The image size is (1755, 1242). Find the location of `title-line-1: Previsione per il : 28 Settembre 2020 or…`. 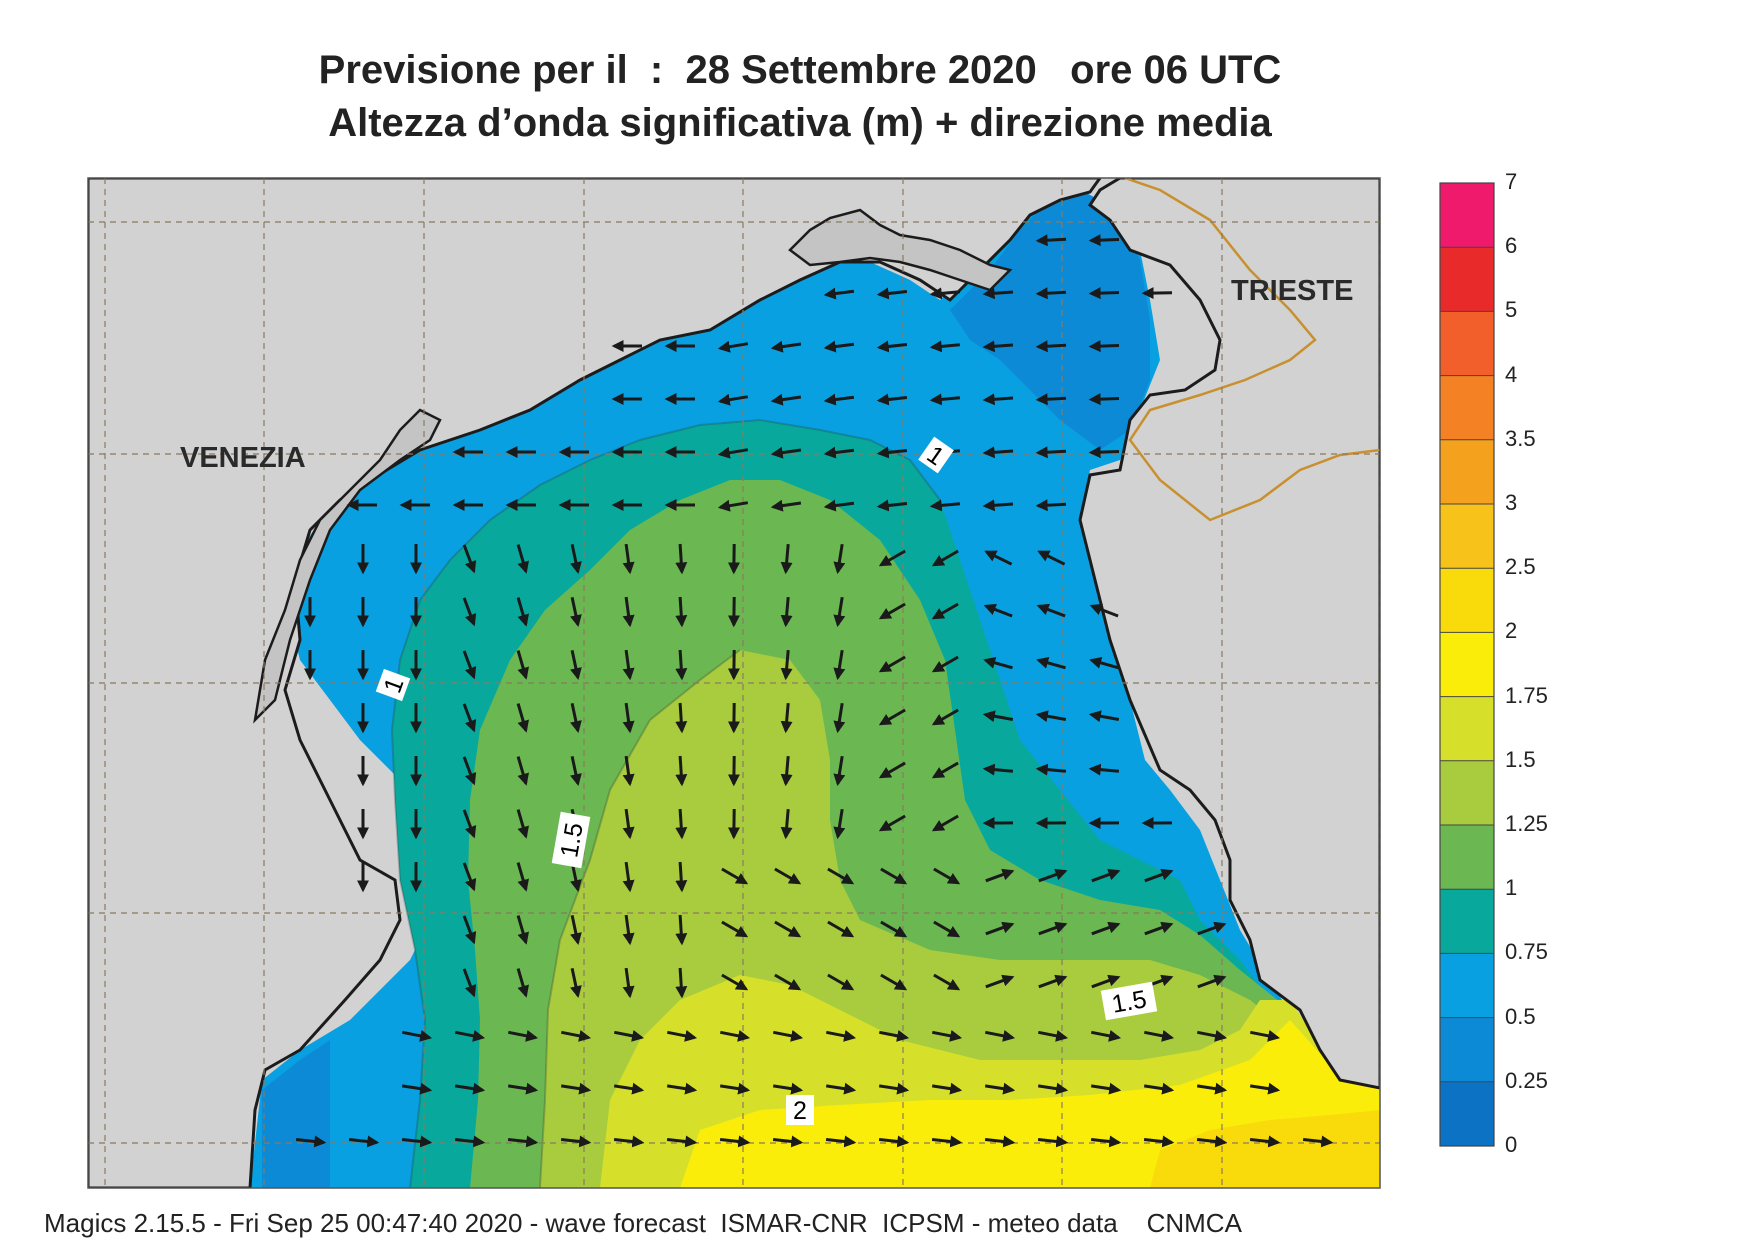

title-line-1: Previsione per il : 28 Settembre 2020 or… is located at coordinates (800, 70).